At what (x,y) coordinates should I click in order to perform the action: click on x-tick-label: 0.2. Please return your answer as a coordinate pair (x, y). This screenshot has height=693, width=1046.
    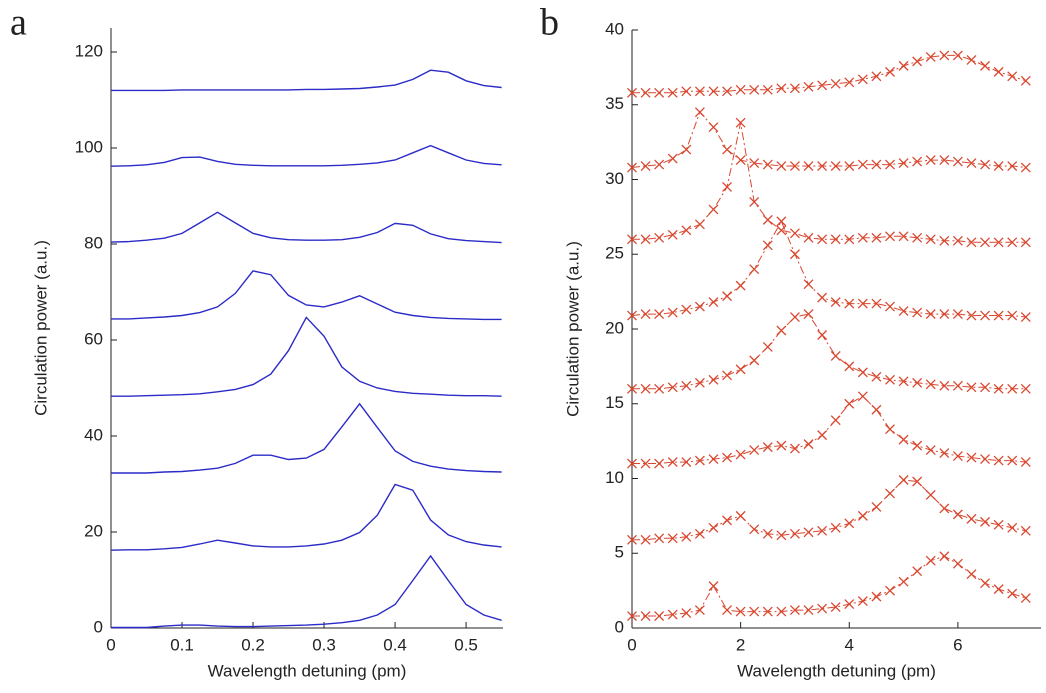
    Looking at the image, I should click on (253, 644).